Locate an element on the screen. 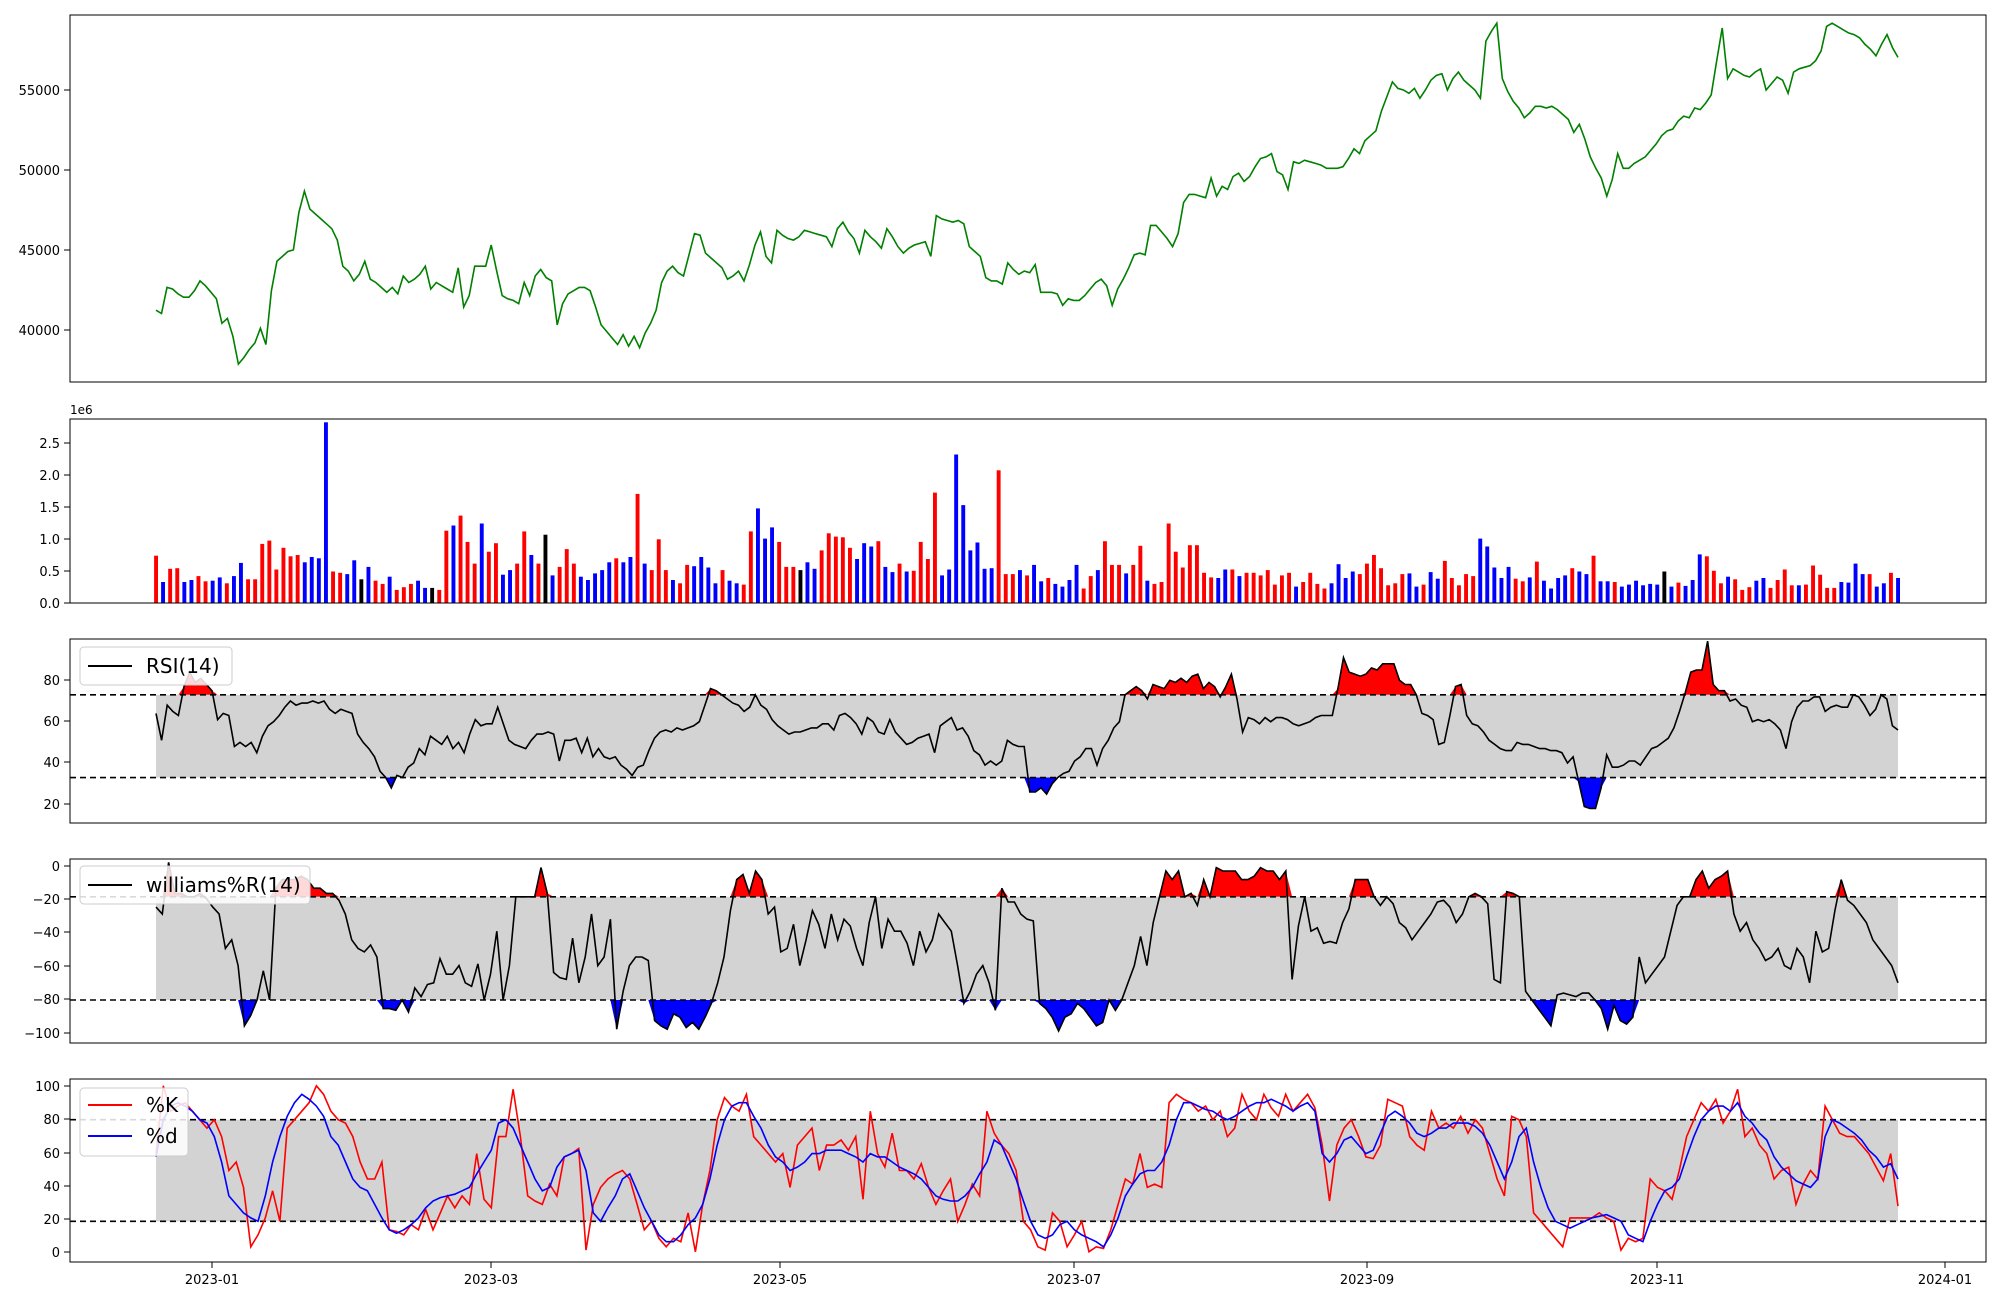  volume-y-axis: 0.0 0.5 1.0 1.5 2.0 2.5 is located at coordinates (54, 524).